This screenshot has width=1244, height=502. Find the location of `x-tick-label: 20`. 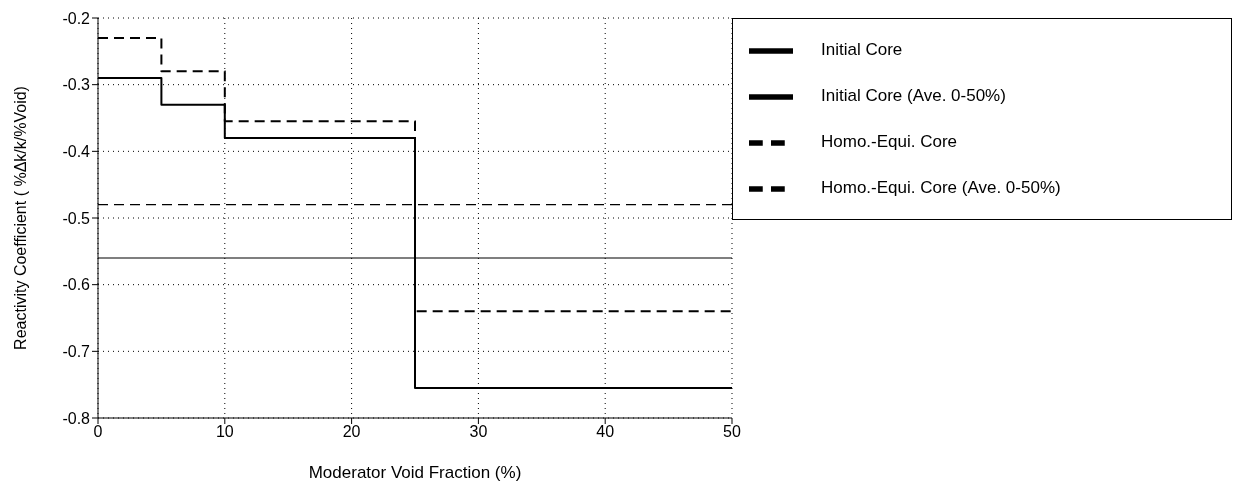

x-tick-label: 20 is located at coordinates (351, 432).